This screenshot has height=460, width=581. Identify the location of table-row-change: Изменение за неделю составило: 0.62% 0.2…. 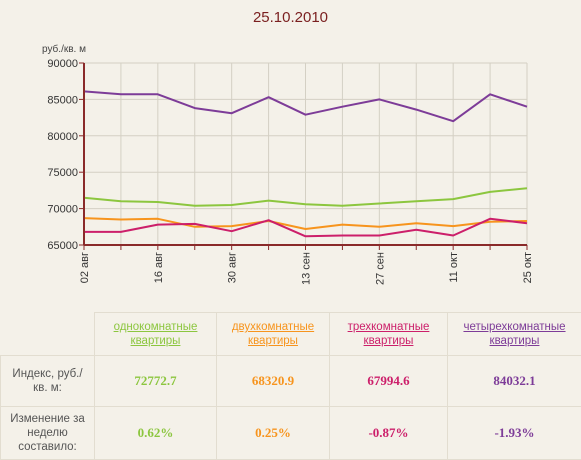
(291, 433).